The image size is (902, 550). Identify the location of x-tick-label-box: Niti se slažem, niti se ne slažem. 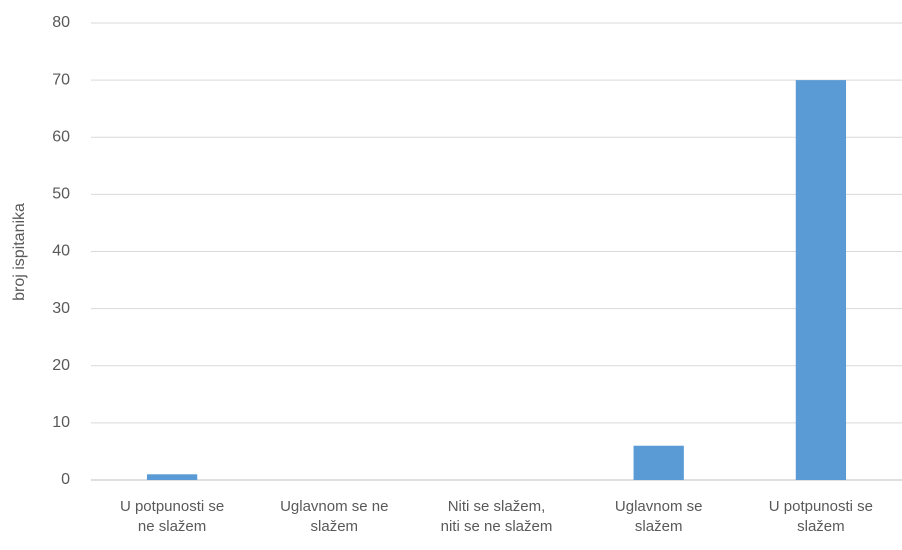
(496, 516).